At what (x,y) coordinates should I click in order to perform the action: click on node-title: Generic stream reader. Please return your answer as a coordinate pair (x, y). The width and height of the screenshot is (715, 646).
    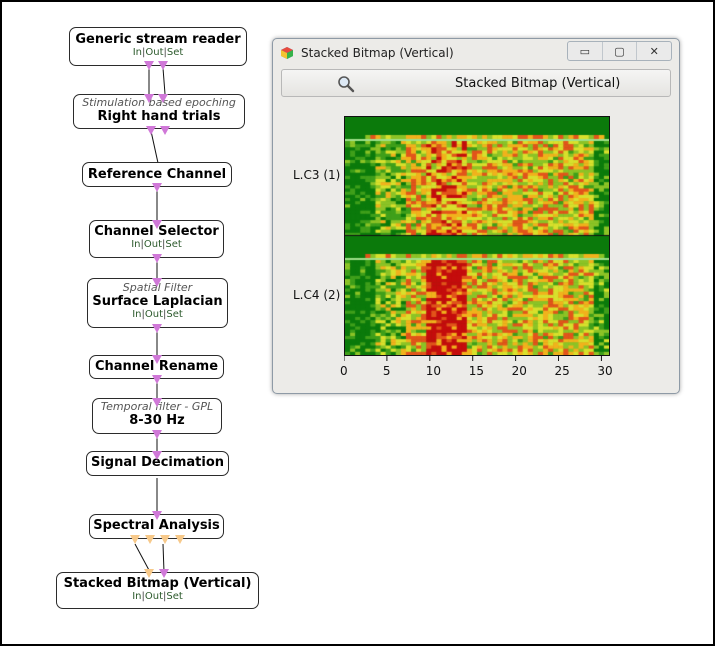
    Looking at the image, I should click on (158, 39).